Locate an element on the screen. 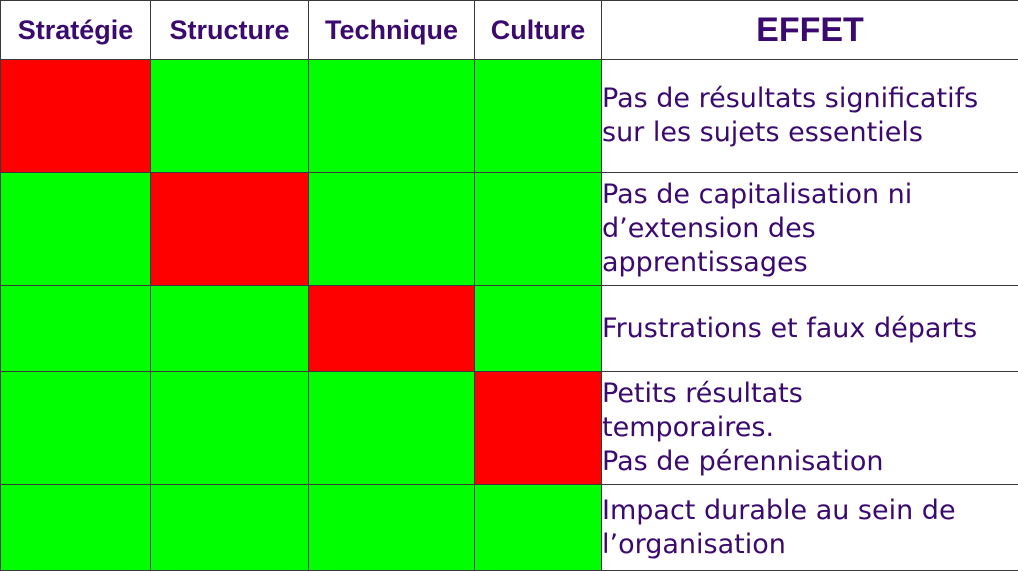 The height and width of the screenshot is (571, 1018). header-strategie: Stratégie is located at coordinates (75, 30).